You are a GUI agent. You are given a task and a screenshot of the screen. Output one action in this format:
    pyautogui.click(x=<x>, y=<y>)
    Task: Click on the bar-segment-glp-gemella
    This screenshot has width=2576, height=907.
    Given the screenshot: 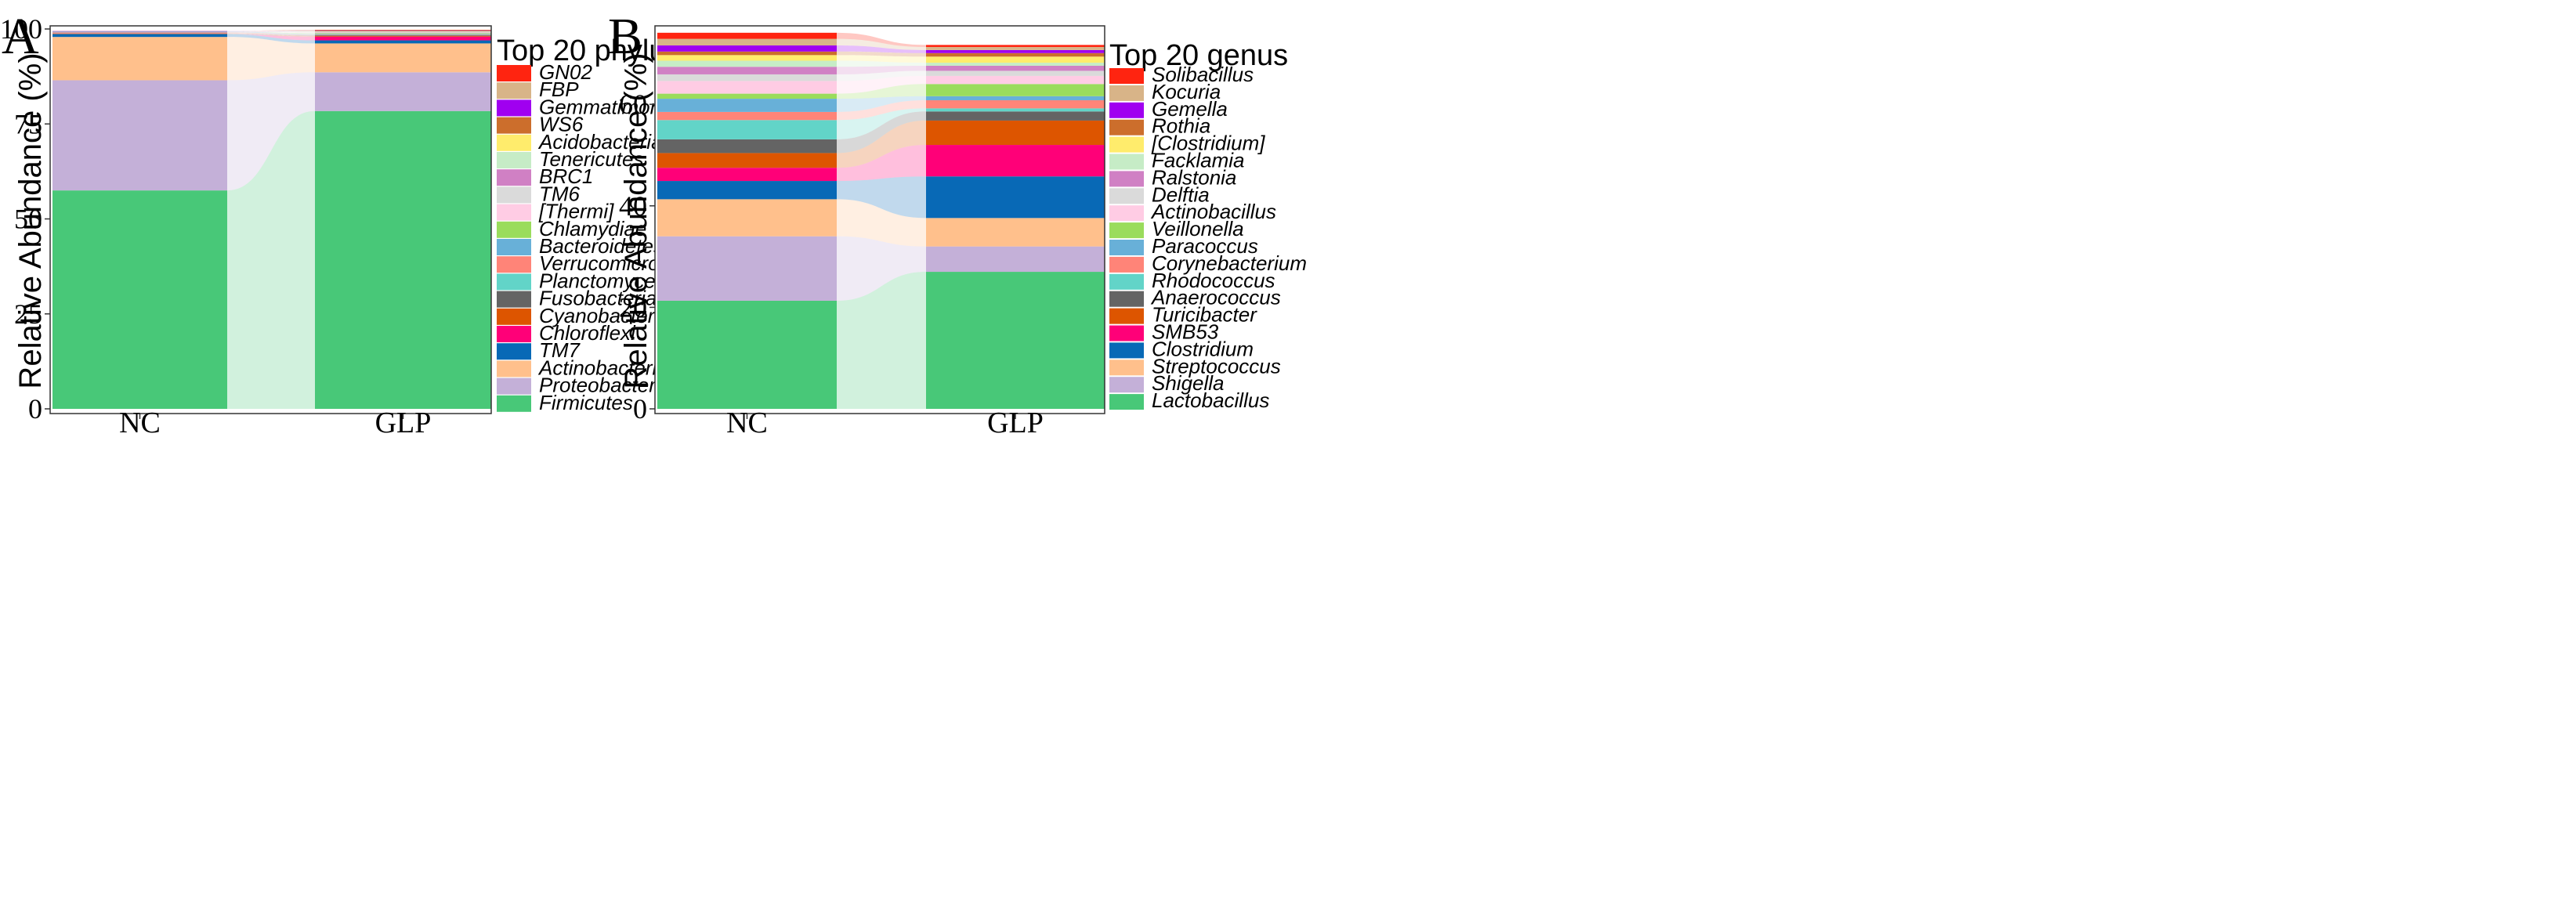 What is the action you would take?
    pyautogui.click(x=1015, y=51)
    